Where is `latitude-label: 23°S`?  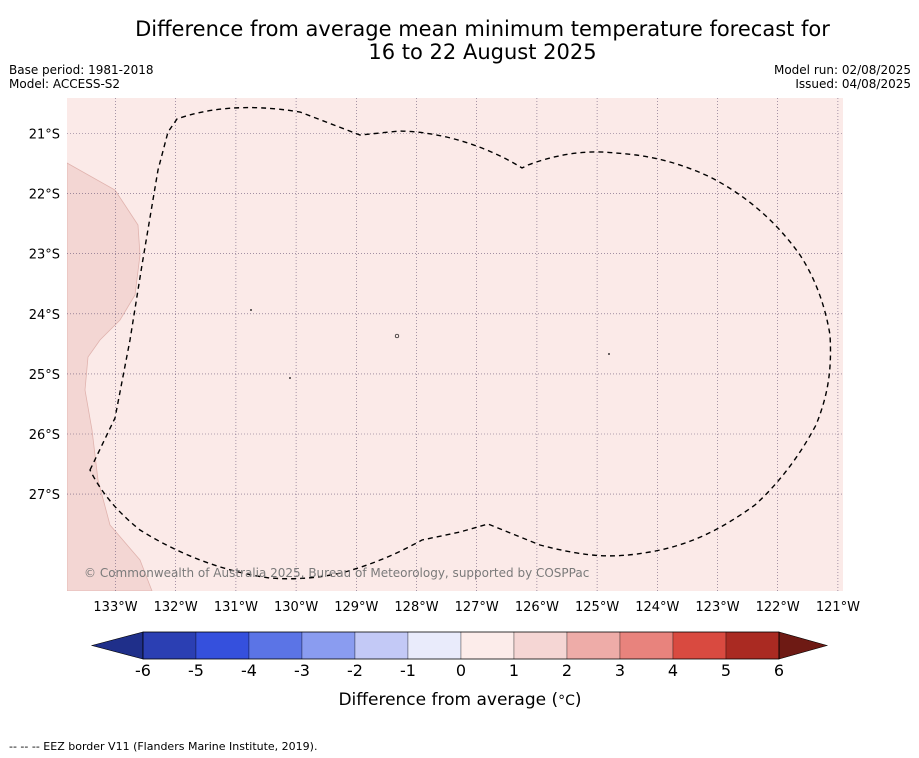
latitude-label: 23°S is located at coordinates (44, 255).